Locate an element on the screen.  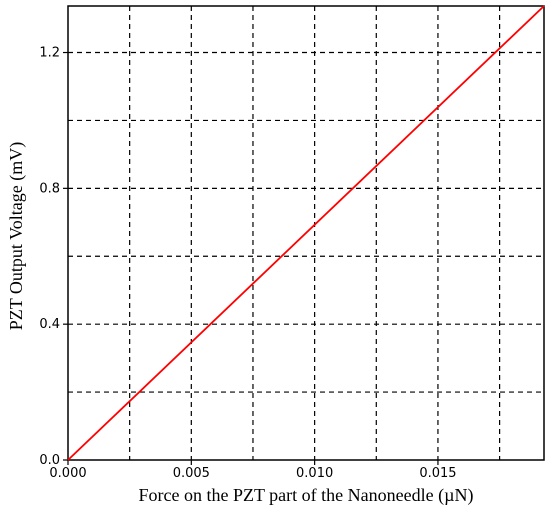
y-axis-label: PZT Output Voltage (mV) is located at coordinates (16, 236).